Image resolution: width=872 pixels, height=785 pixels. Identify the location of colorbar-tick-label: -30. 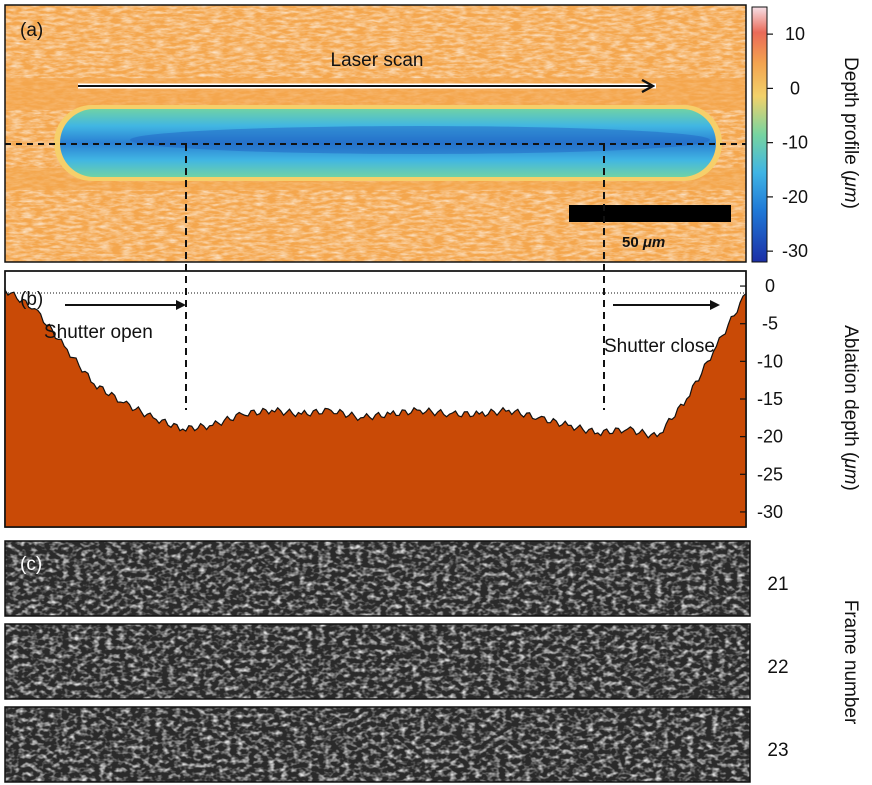
(795, 251).